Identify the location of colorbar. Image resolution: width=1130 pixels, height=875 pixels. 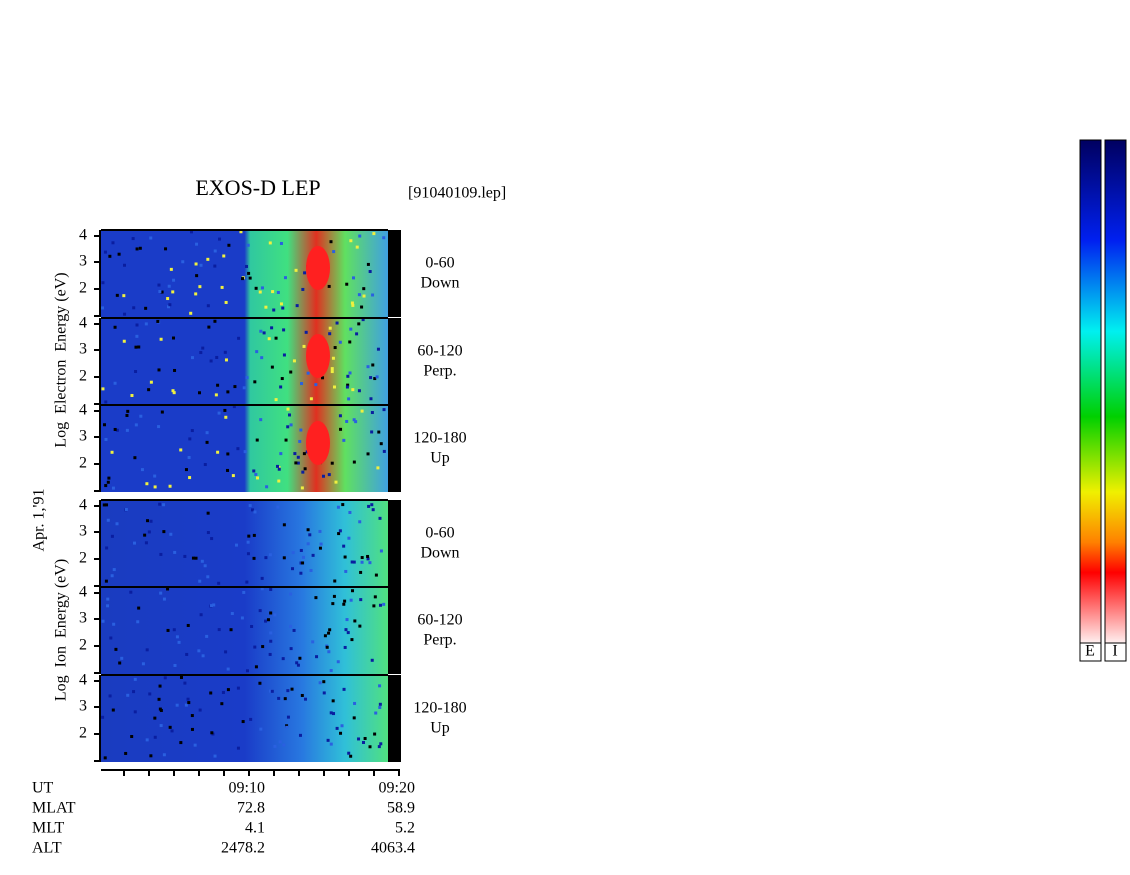
(1115, 391).